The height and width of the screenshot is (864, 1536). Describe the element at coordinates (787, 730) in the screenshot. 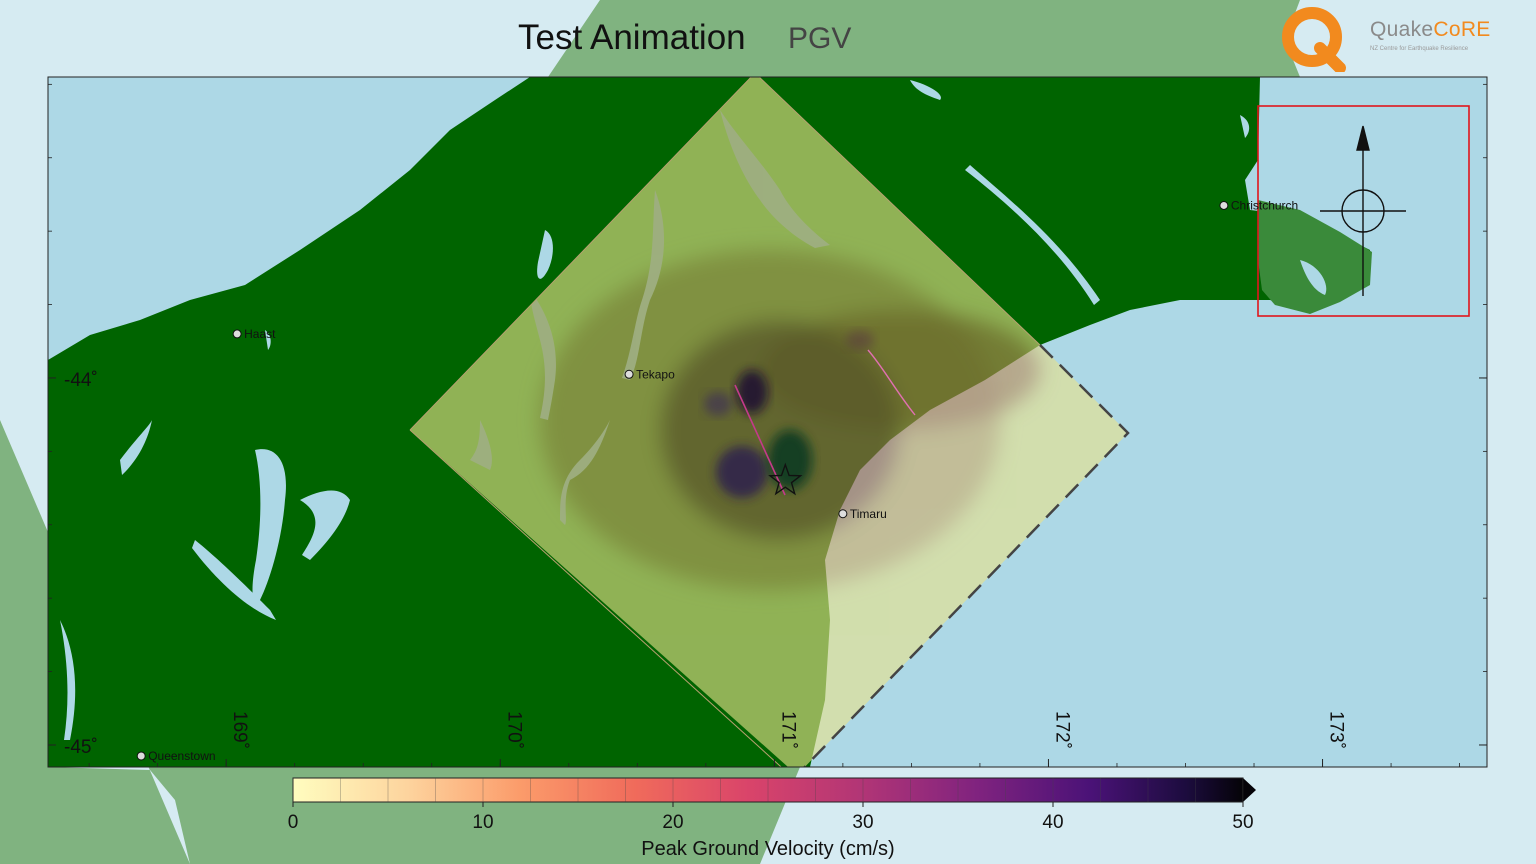

I see `lon-tick-label: 171˚` at that location.